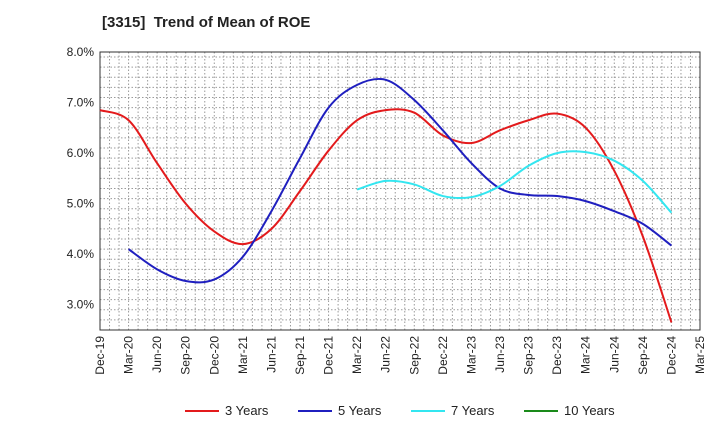  I want to click on x-tick-label: Sep-24, so click(643, 355).